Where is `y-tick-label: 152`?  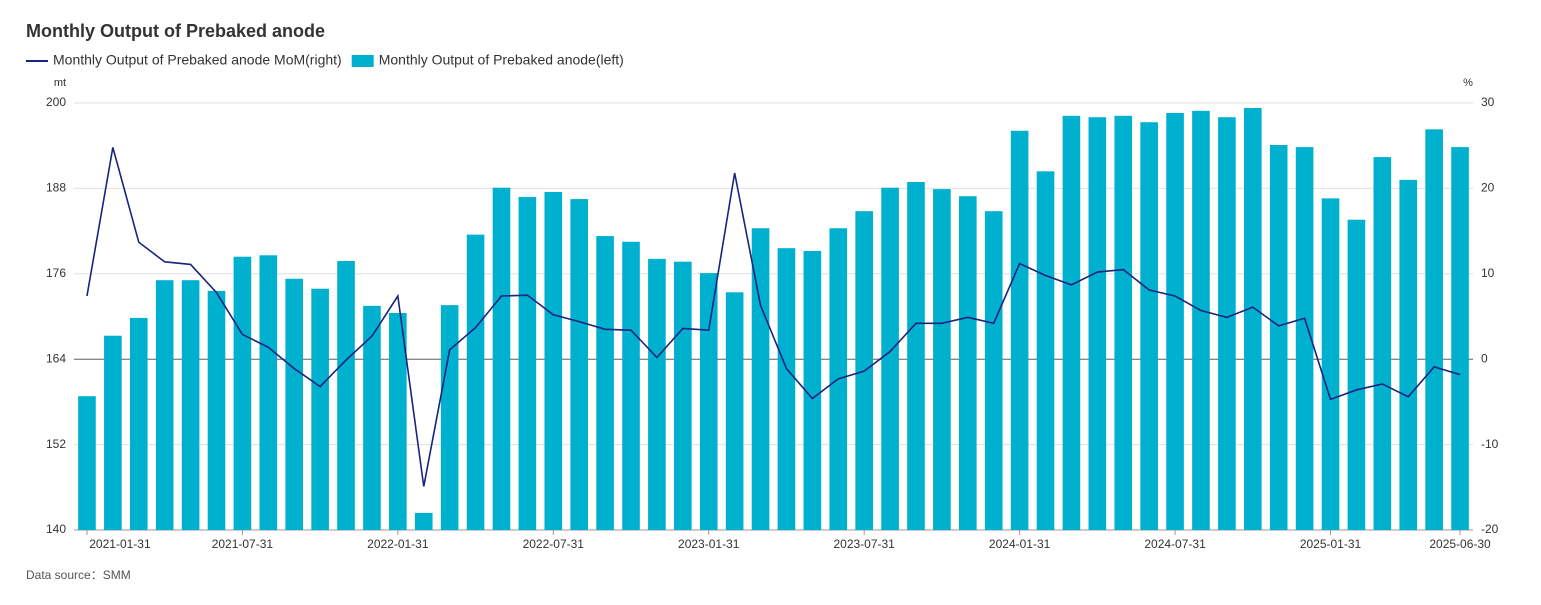
y-tick-label: 152 is located at coordinates (56, 444).